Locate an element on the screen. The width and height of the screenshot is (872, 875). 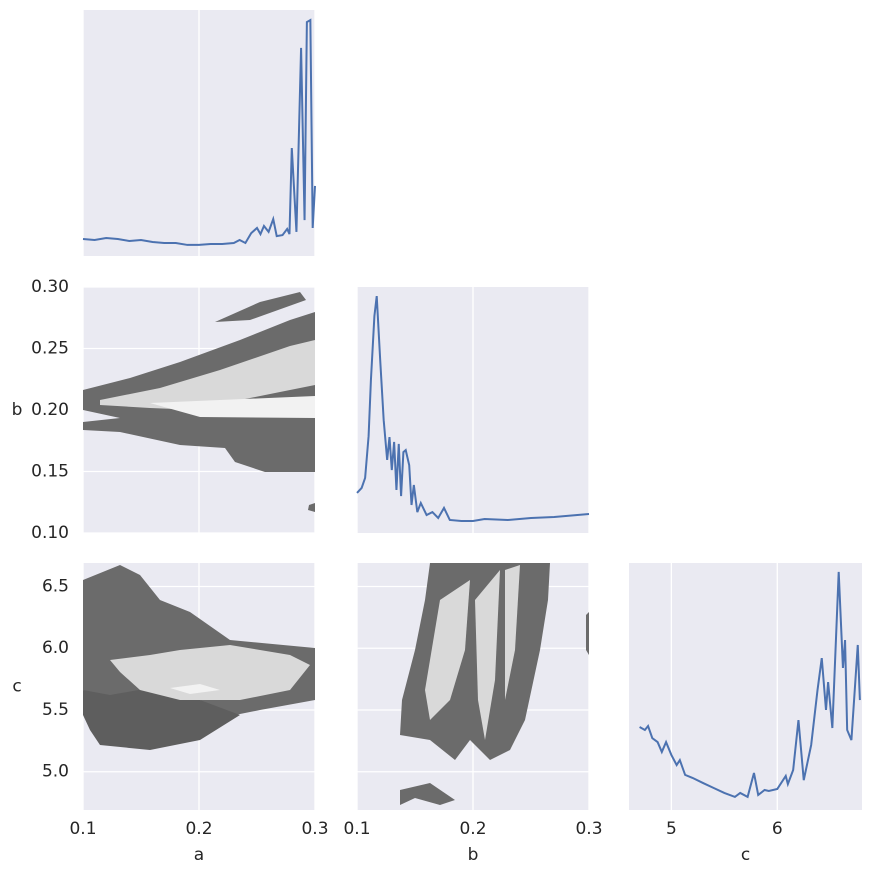
y-tick-label: 0.20 is located at coordinates (50, 410).